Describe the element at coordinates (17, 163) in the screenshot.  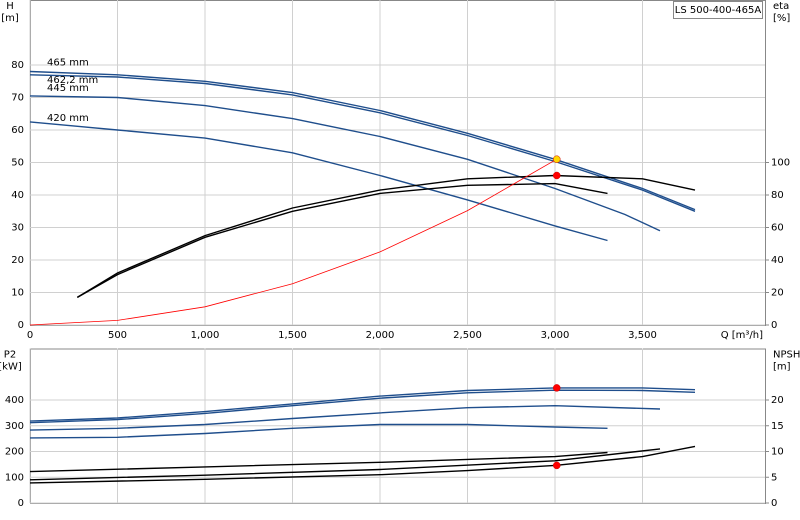
I see `y-tick-label: 50` at that location.